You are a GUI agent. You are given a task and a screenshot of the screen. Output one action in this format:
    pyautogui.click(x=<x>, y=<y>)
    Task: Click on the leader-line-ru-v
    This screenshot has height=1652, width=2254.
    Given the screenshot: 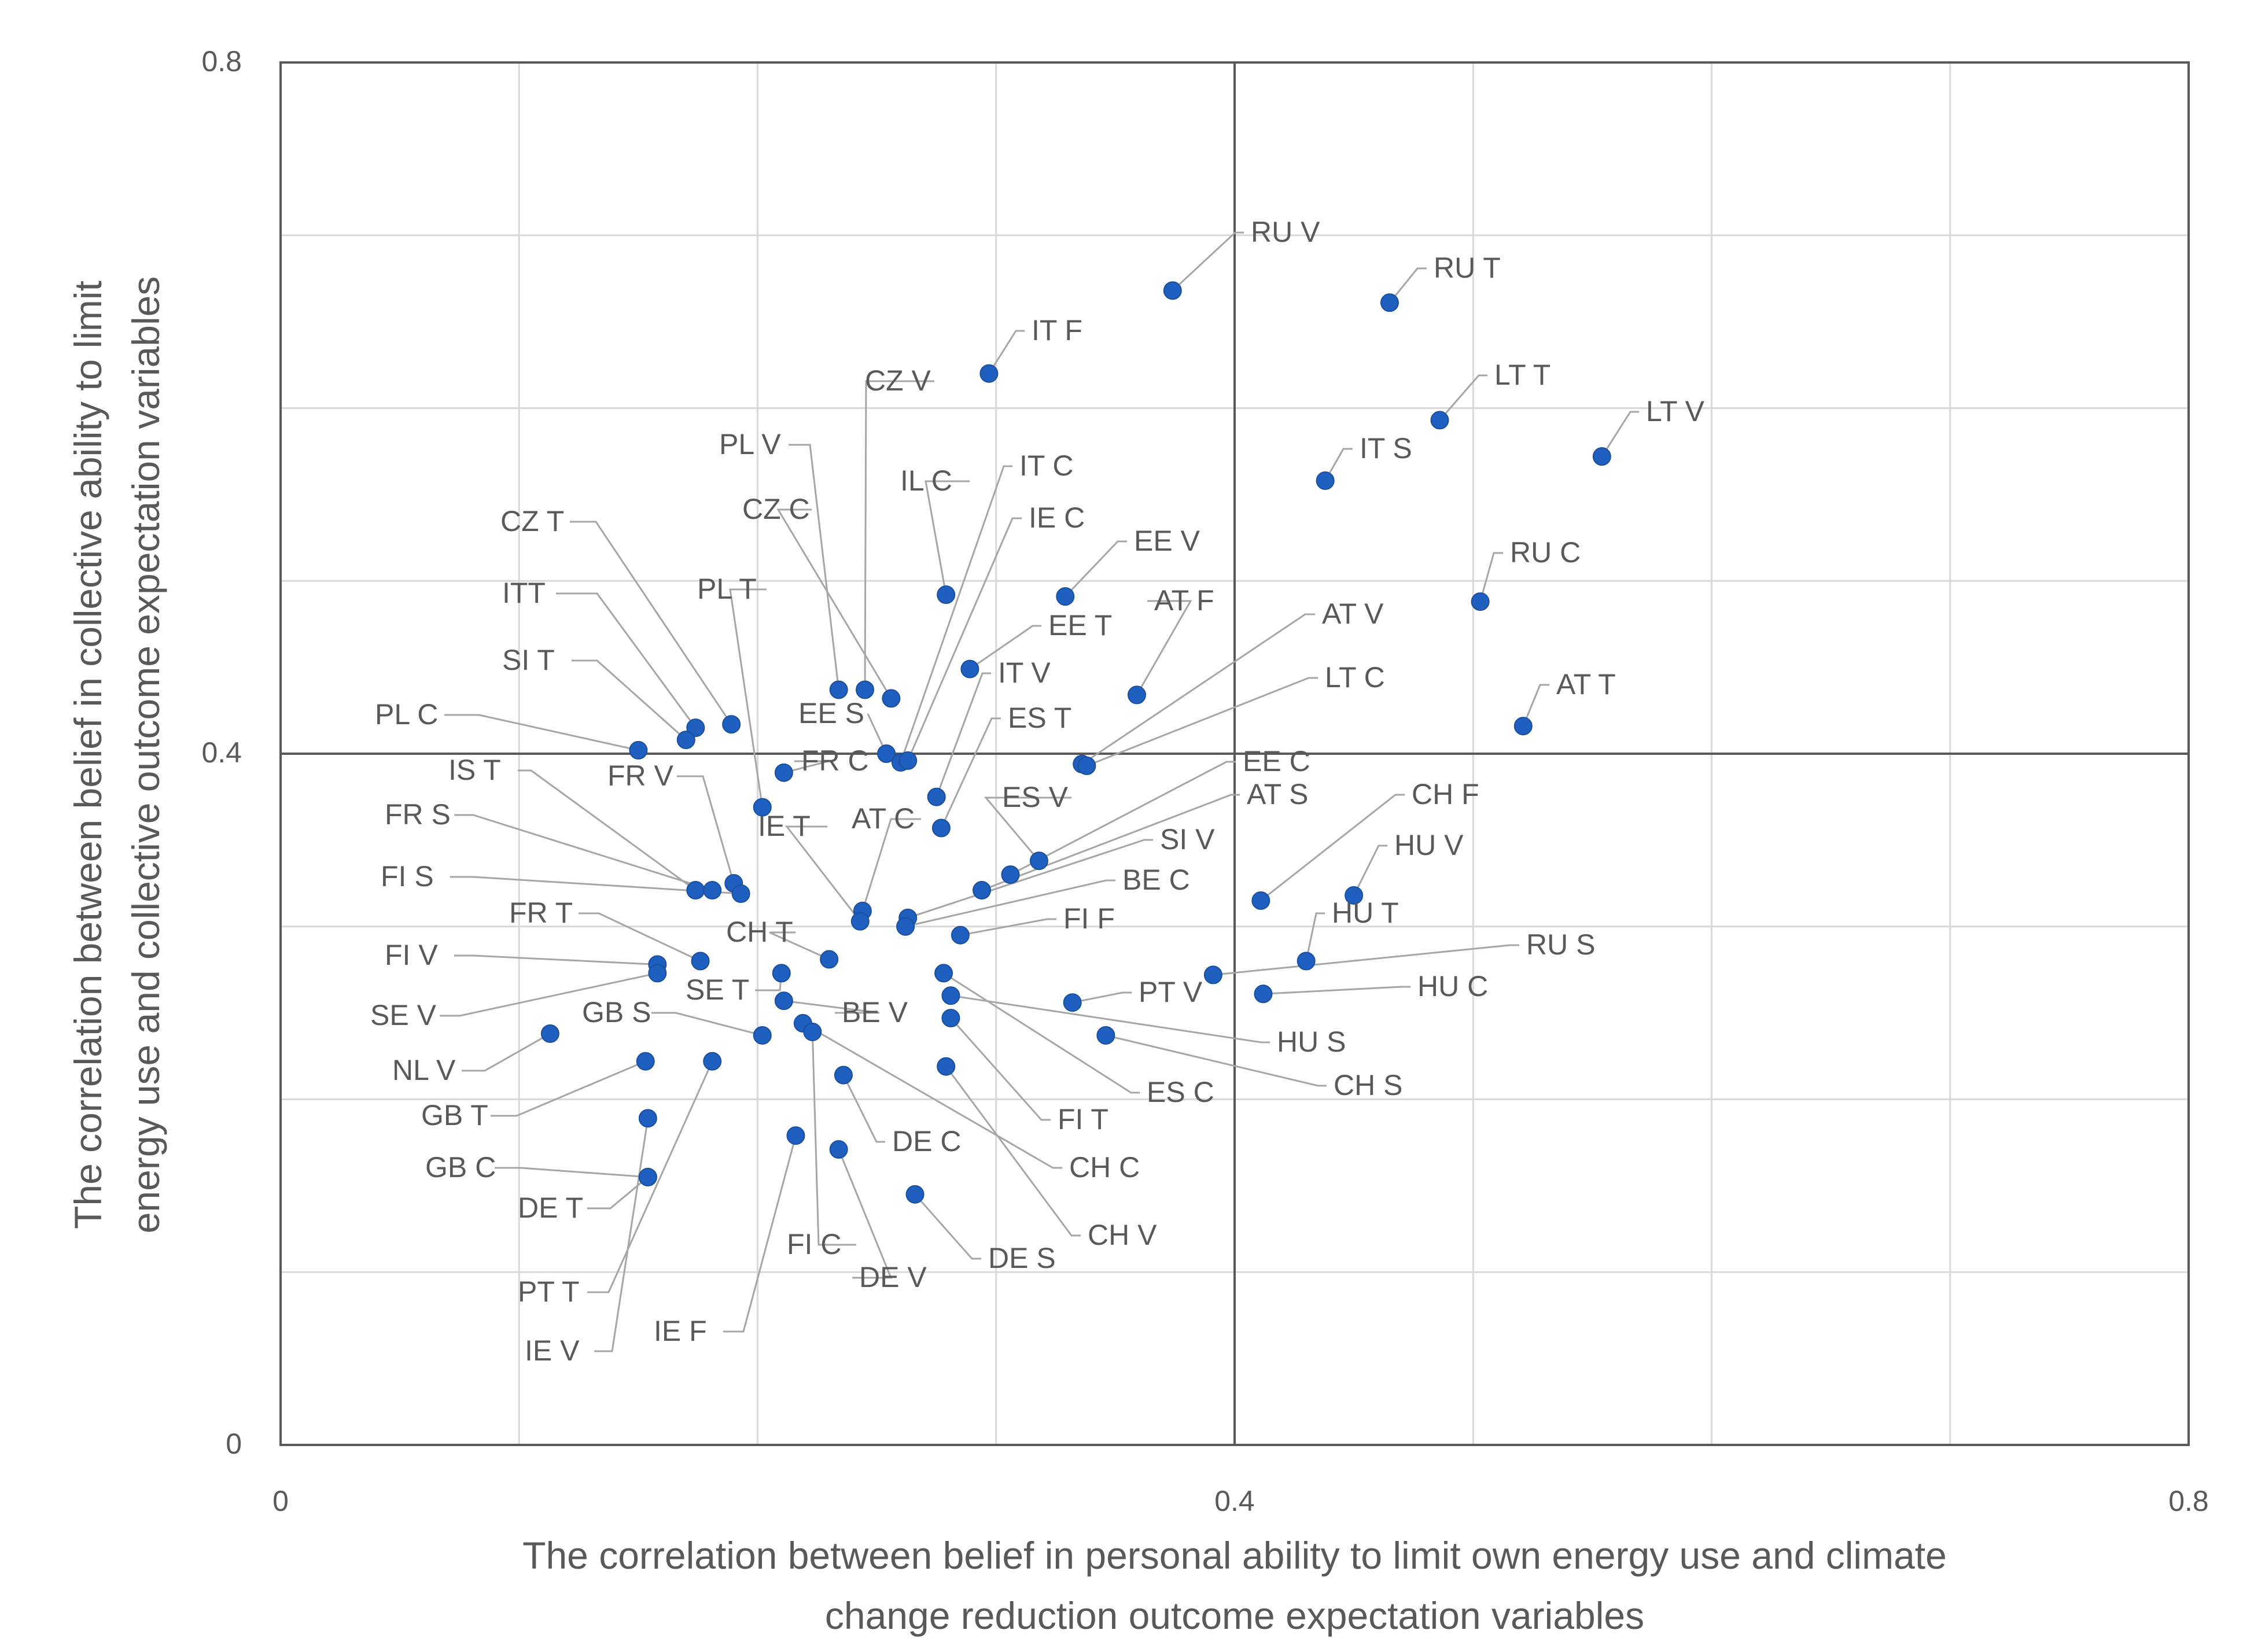 What is the action you would take?
    pyautogui.click(x=1208, y=261)
    